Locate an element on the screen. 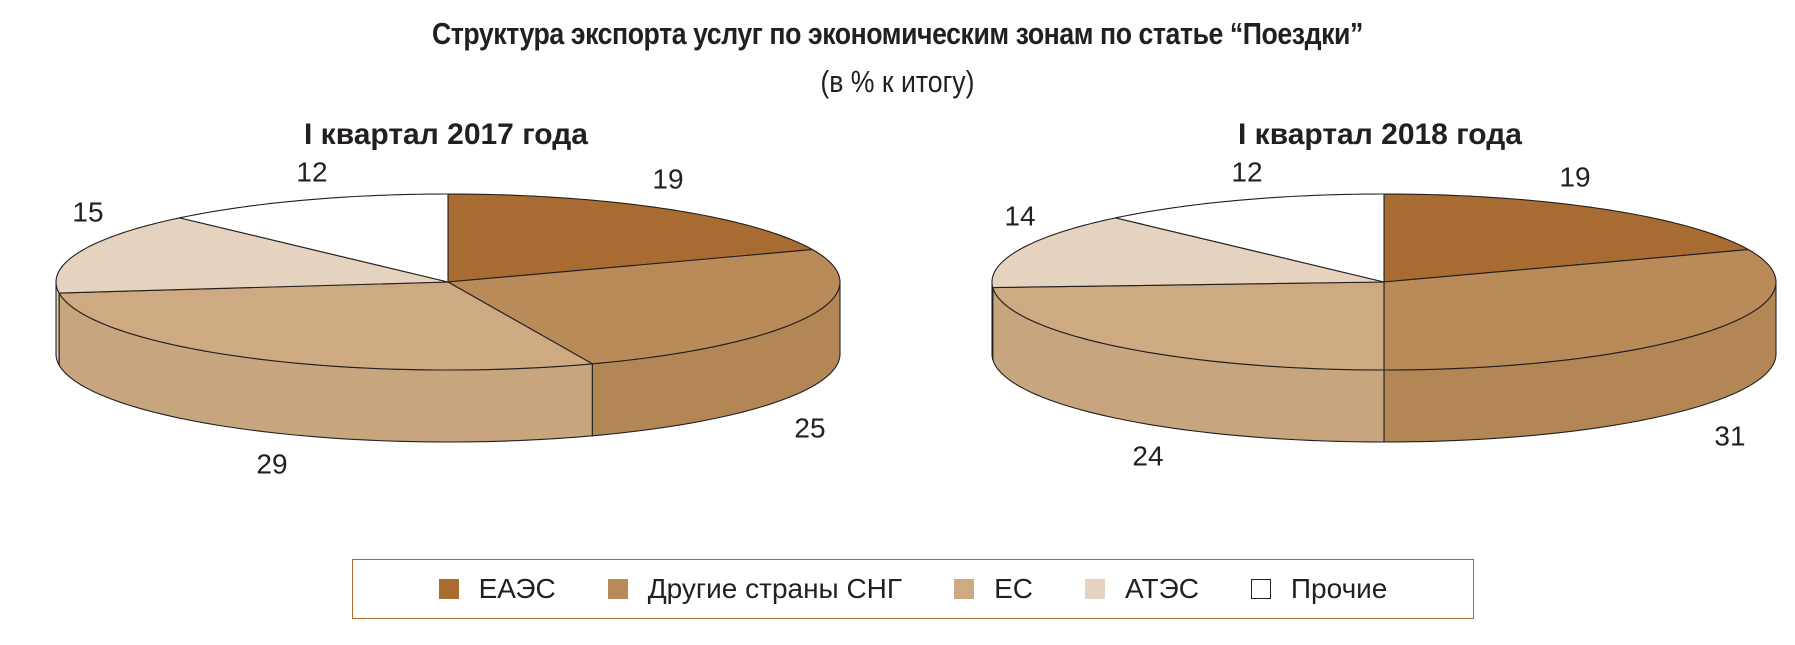 The image size is (1795, 645). data-label: 29 is located at coordinates (271, 463).